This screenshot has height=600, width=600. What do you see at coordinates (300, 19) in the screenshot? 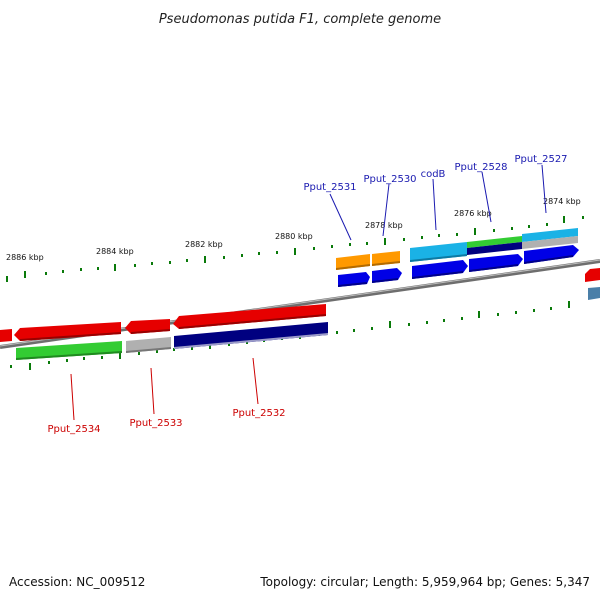
I see `map-title: Pseudomonas putida F1, complete genome` at bounding box center [300, 19].